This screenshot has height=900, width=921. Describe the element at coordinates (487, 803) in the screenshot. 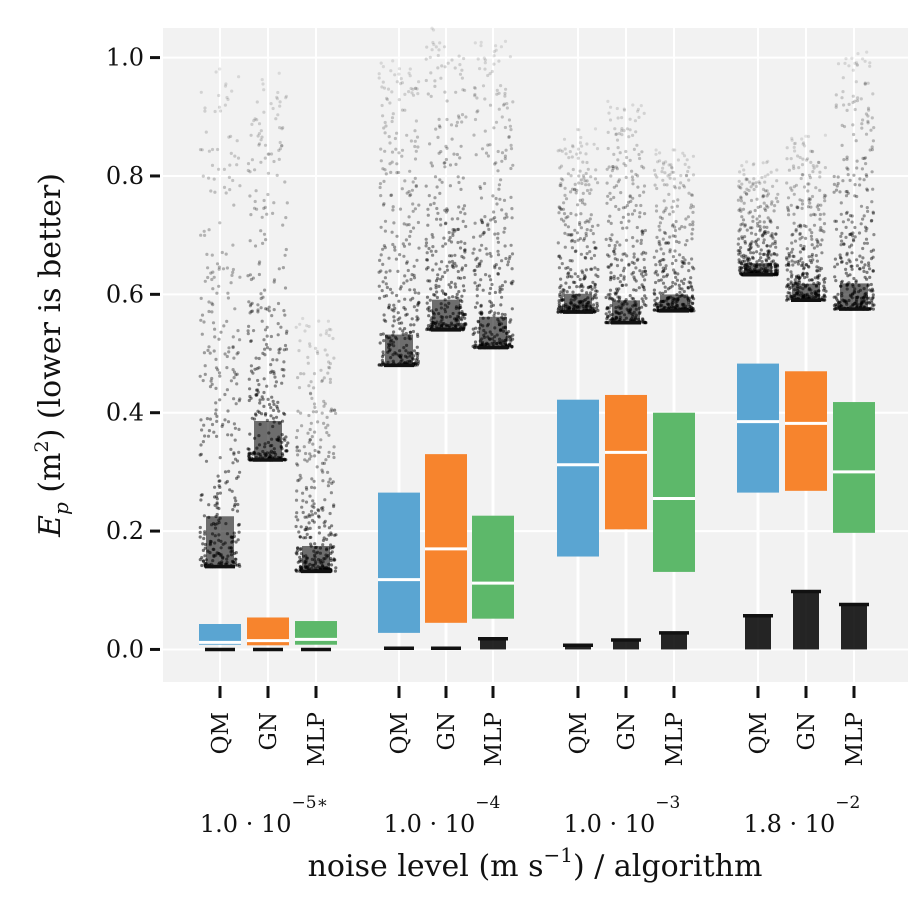

I see `group-label-exponent: −4` at that location.